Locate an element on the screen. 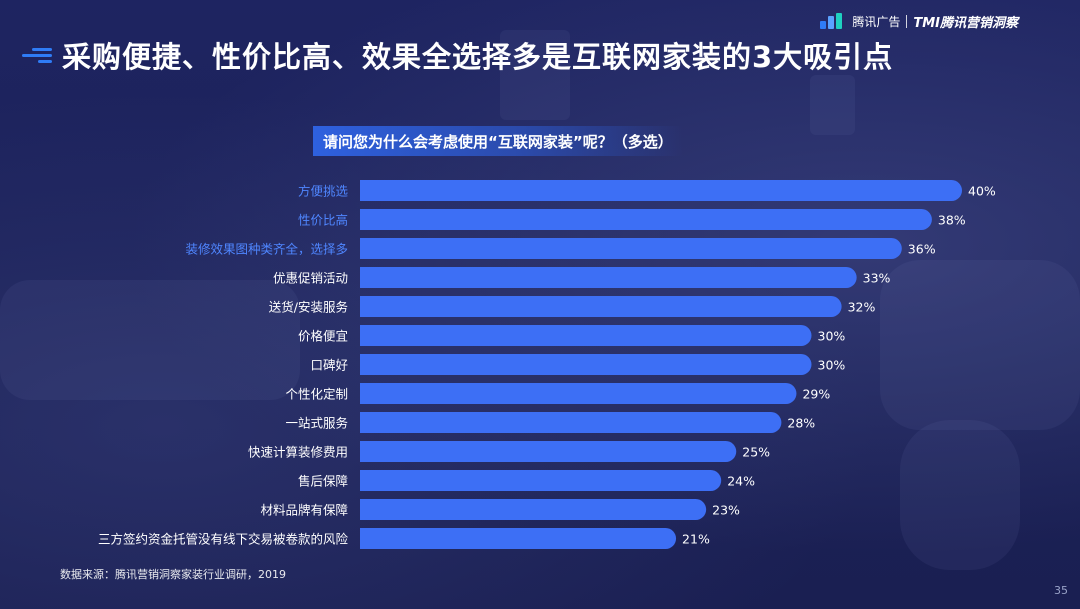 Image resolution: width=1080 pixels, height=609 pixels. speed-lines-icon is located at coordinates (35, 55).